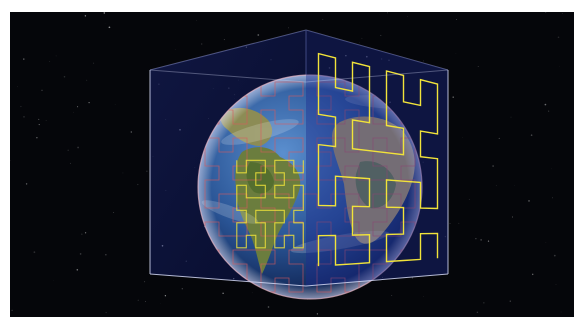 The image size is (583, 327). Describe the element at coordinates (270, 204) in the screenshot. I see `yellow-globe-path` at that location.